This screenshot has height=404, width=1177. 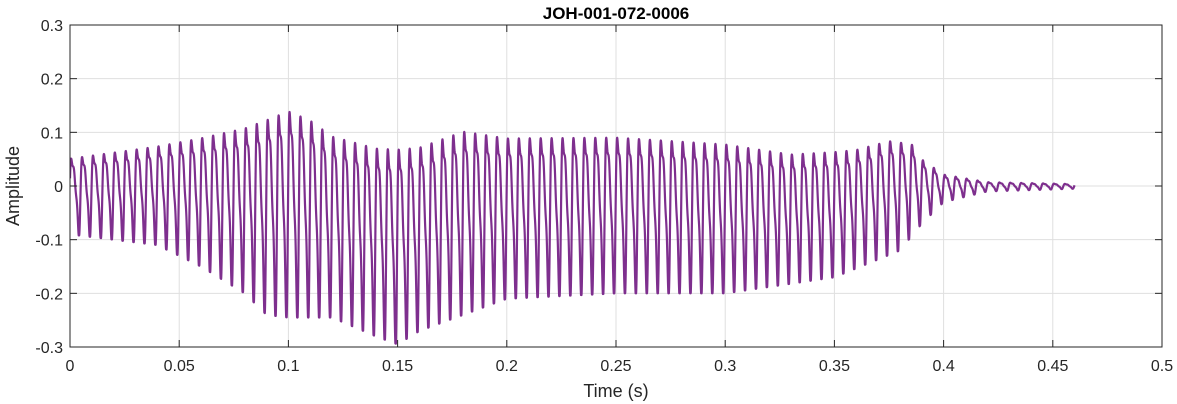 I want to click on y-axis-label: Amplitude, so click(x=13, y=186).